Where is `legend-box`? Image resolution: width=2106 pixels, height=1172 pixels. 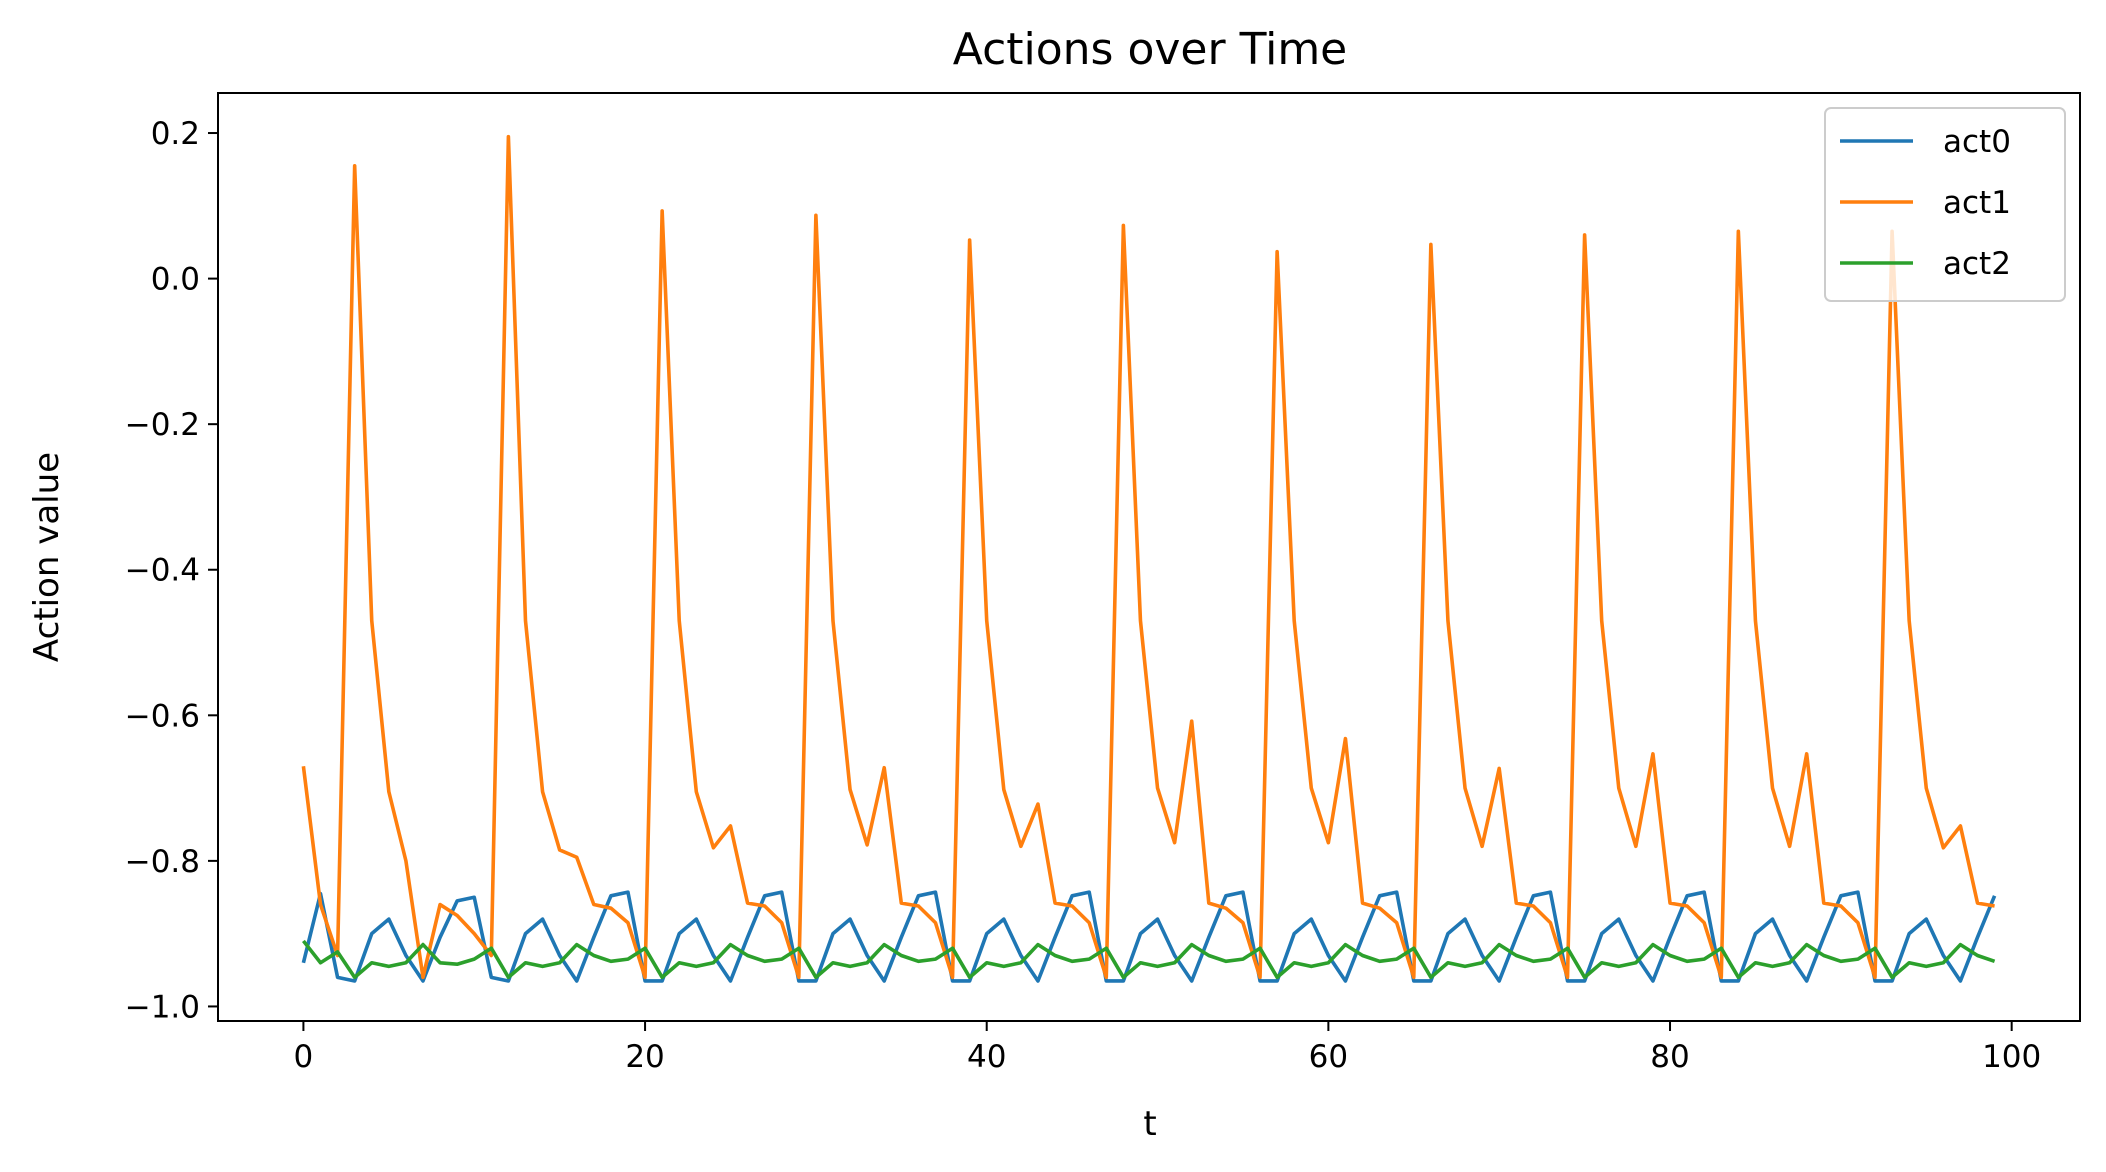 legend-box is located at coordinates (1945, 204).